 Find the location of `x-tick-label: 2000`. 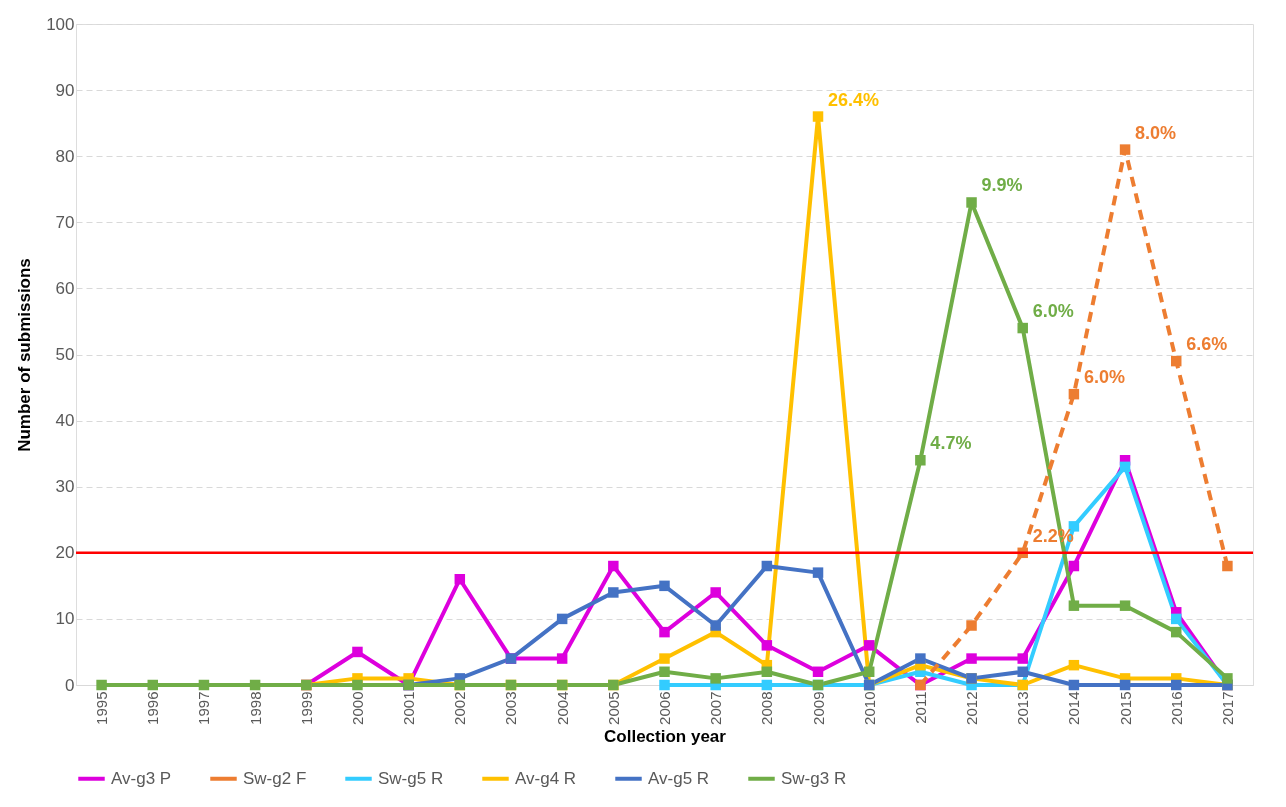

x-tick-label: 2000 is located at coordinates (357, 708).